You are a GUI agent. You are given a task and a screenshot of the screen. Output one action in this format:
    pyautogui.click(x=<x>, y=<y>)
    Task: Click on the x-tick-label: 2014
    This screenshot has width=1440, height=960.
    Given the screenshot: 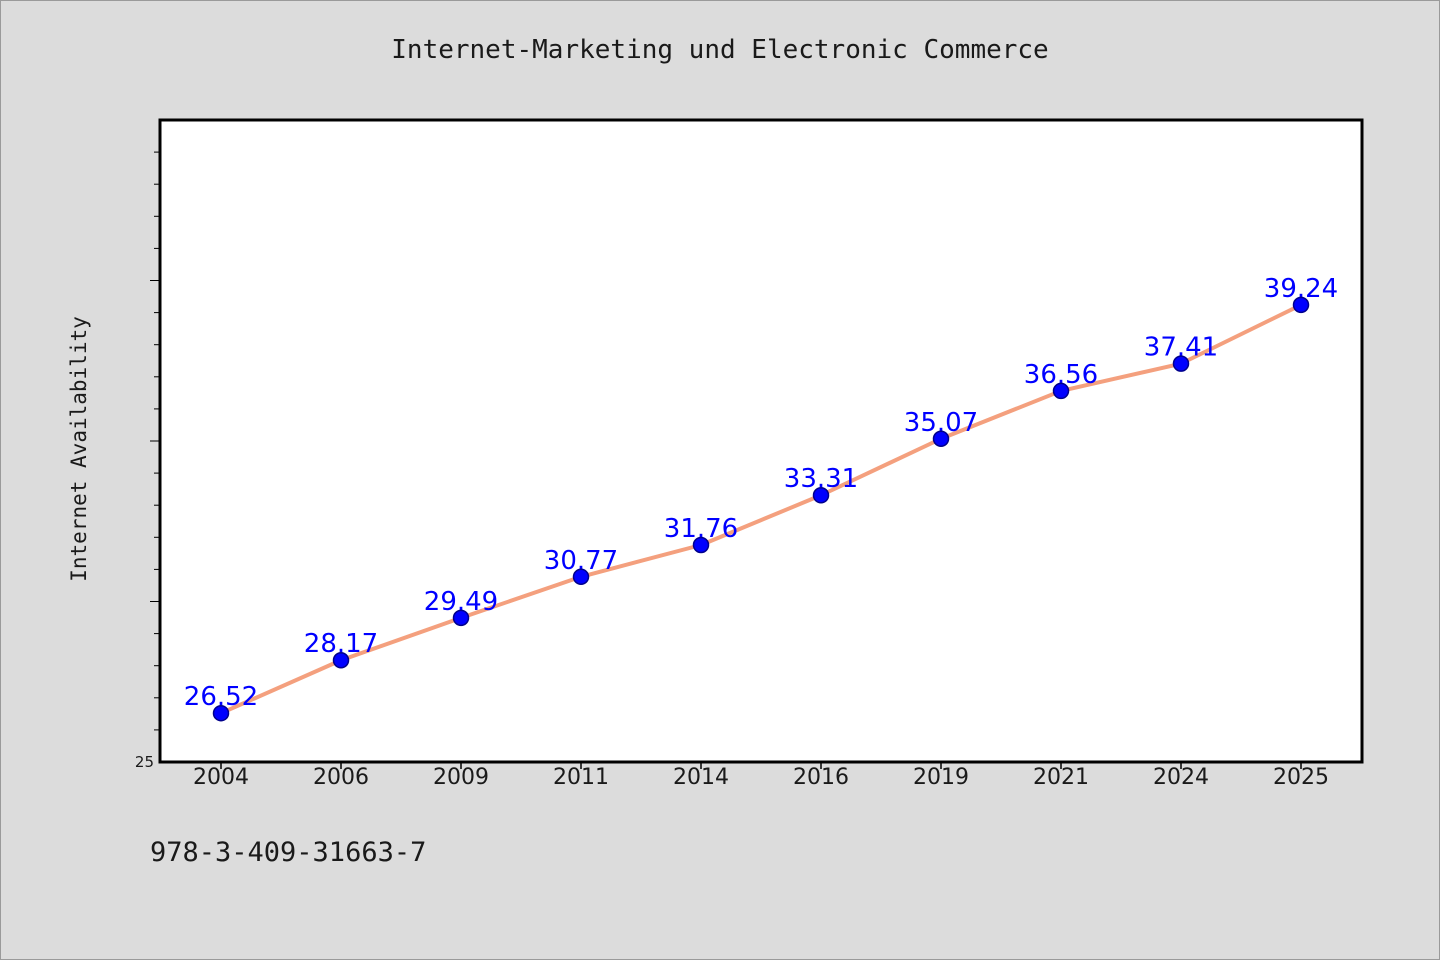 What is the action you would take?
    pyautogui.click(x=701, y=777)
    